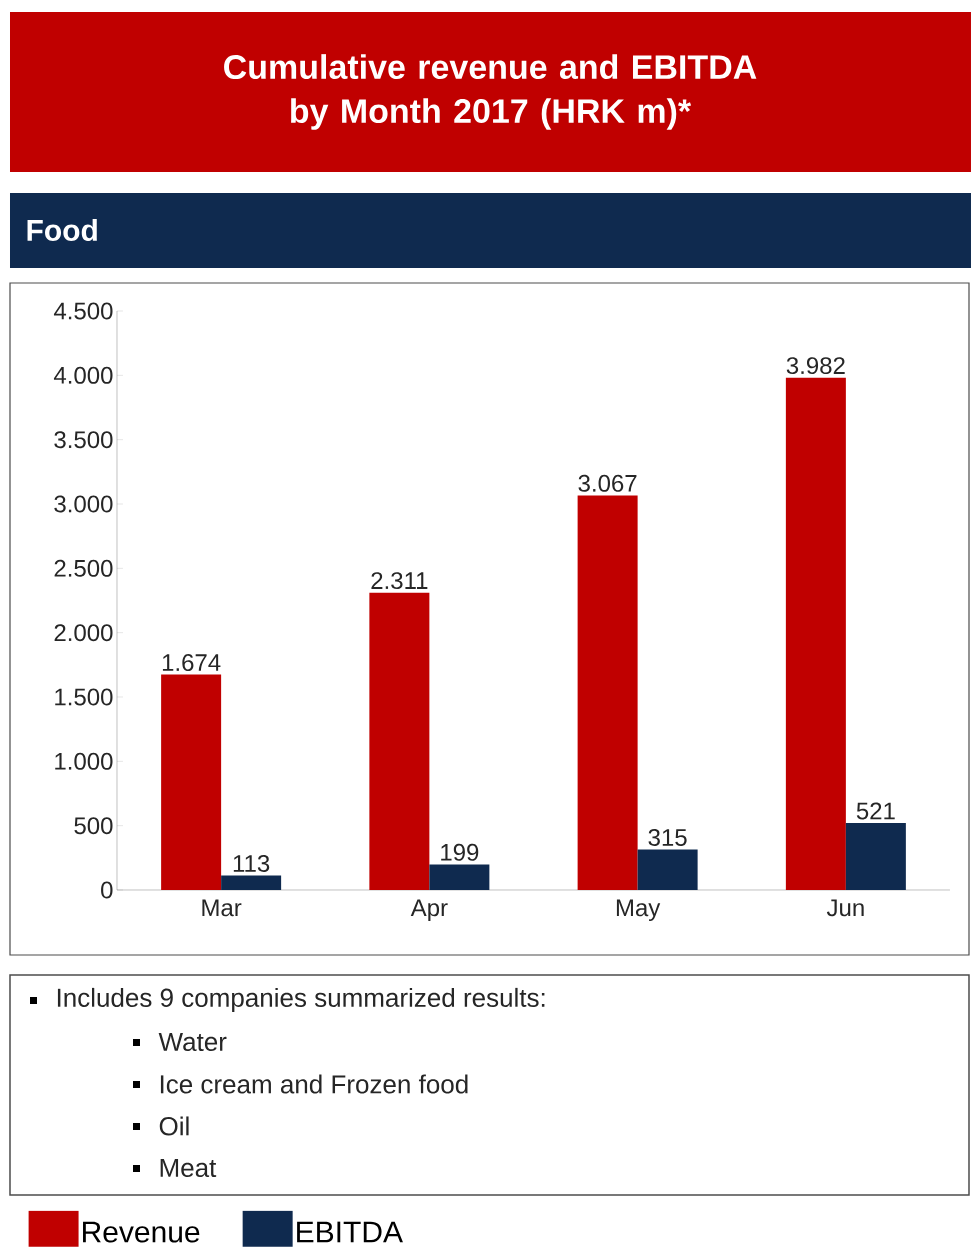  Describe the element at coordinates (222, 908) in the screenshot. I see `x-tick-label: Mar` at that location.